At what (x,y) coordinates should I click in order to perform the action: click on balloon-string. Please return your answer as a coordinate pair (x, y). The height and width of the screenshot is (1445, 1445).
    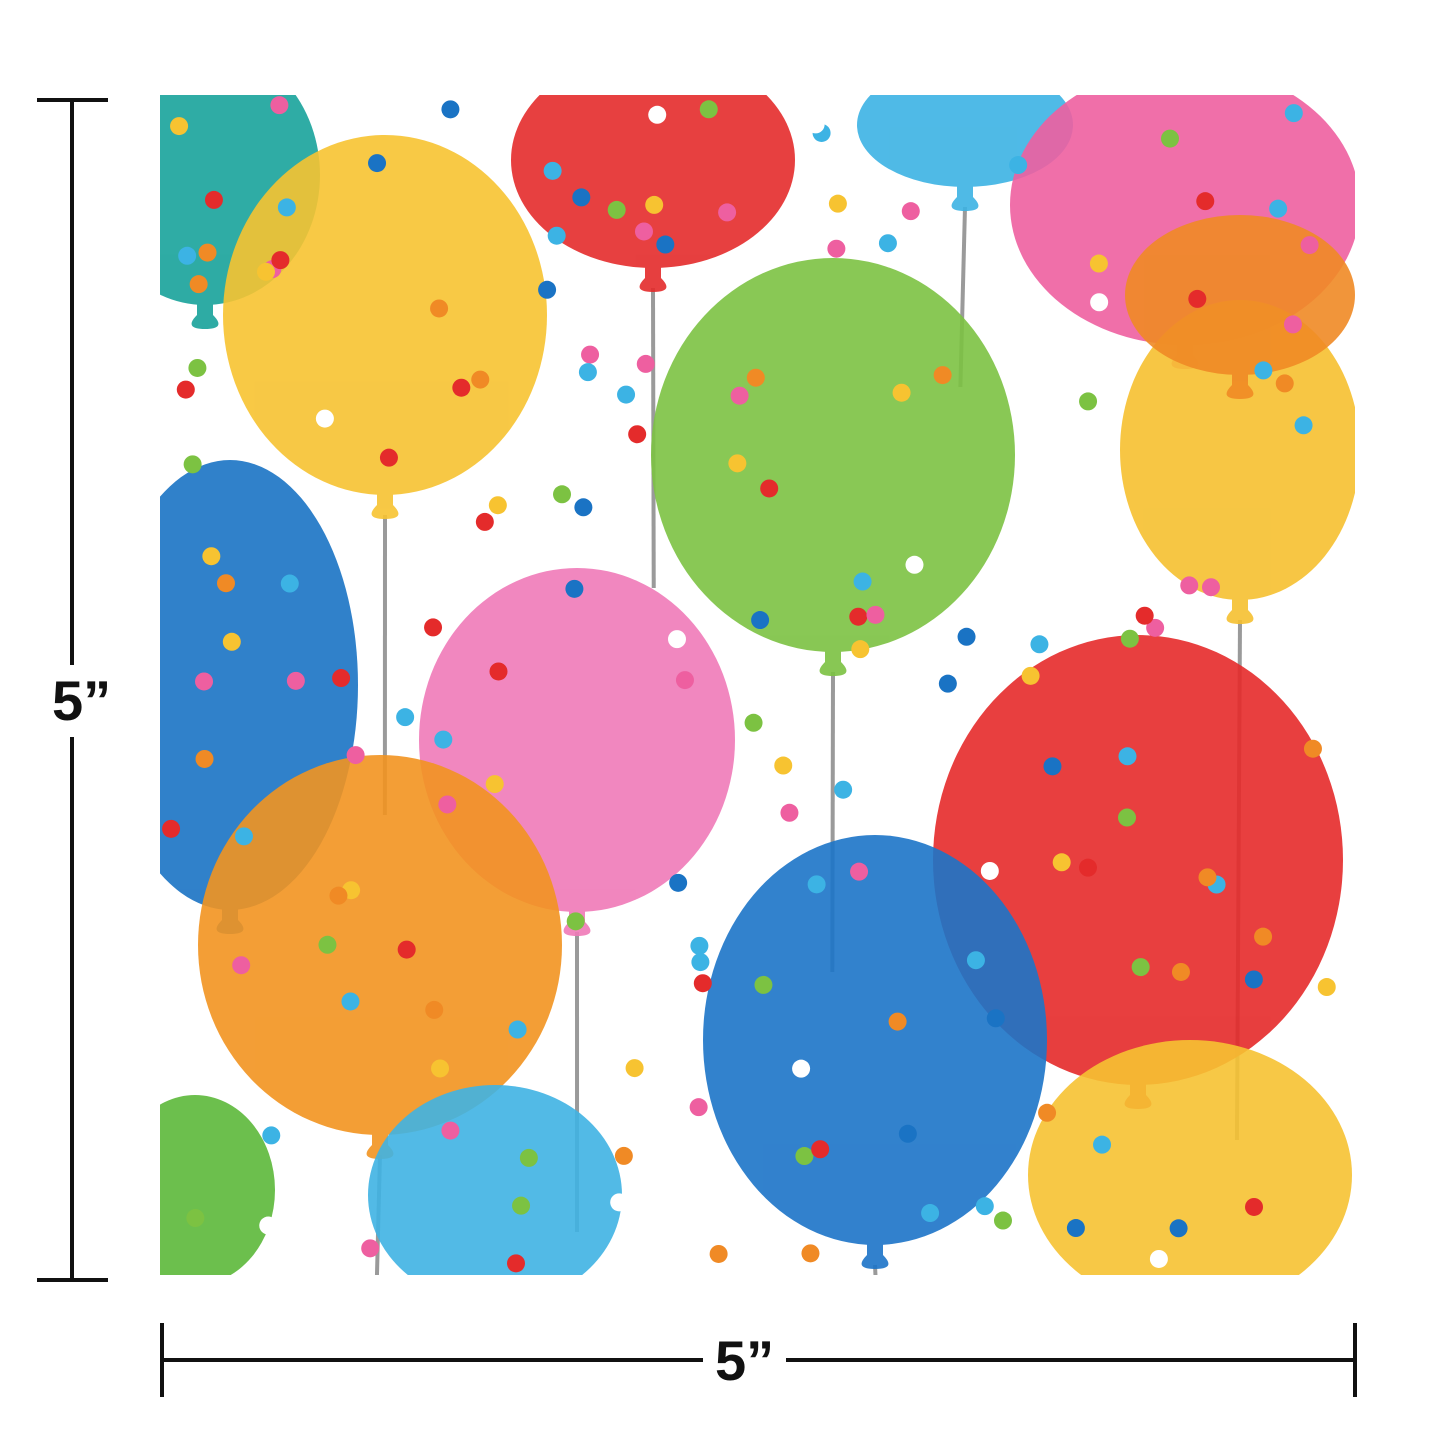
    Looking at the image, I should click on (875, 1269).